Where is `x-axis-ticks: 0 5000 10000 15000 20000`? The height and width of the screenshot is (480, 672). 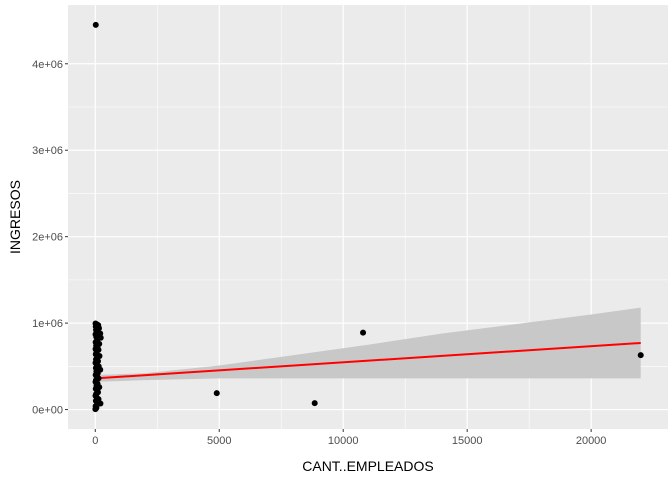
x-axis-ticks: 0 5000 10000 15000 20000 is located at coordinates (349, 438).